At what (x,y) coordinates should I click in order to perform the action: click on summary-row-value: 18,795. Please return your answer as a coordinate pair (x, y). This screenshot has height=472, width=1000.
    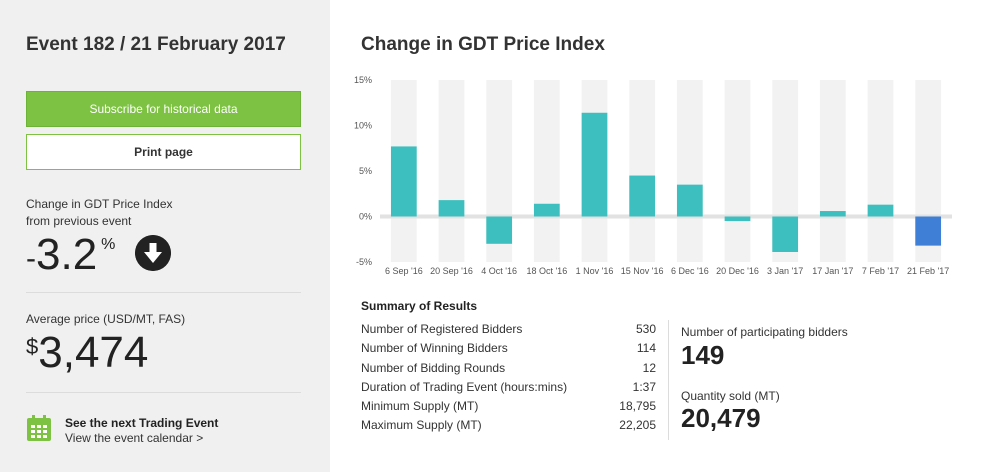
    Looking at the image, I should click on (637, 406).